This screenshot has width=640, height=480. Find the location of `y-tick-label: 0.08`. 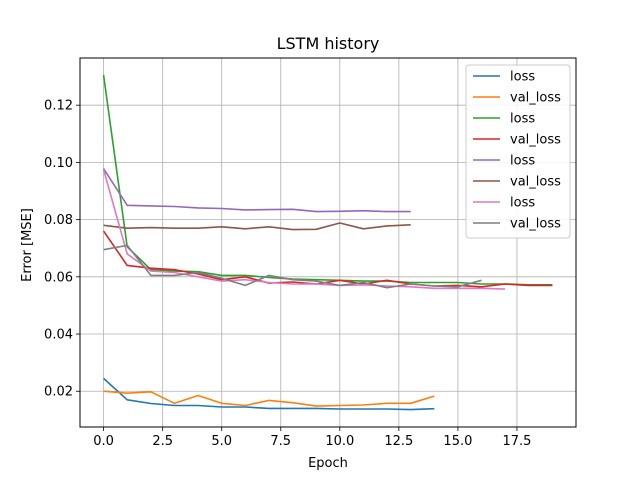

y-tick-label: 0.08 is located at coordinates (58, 220).